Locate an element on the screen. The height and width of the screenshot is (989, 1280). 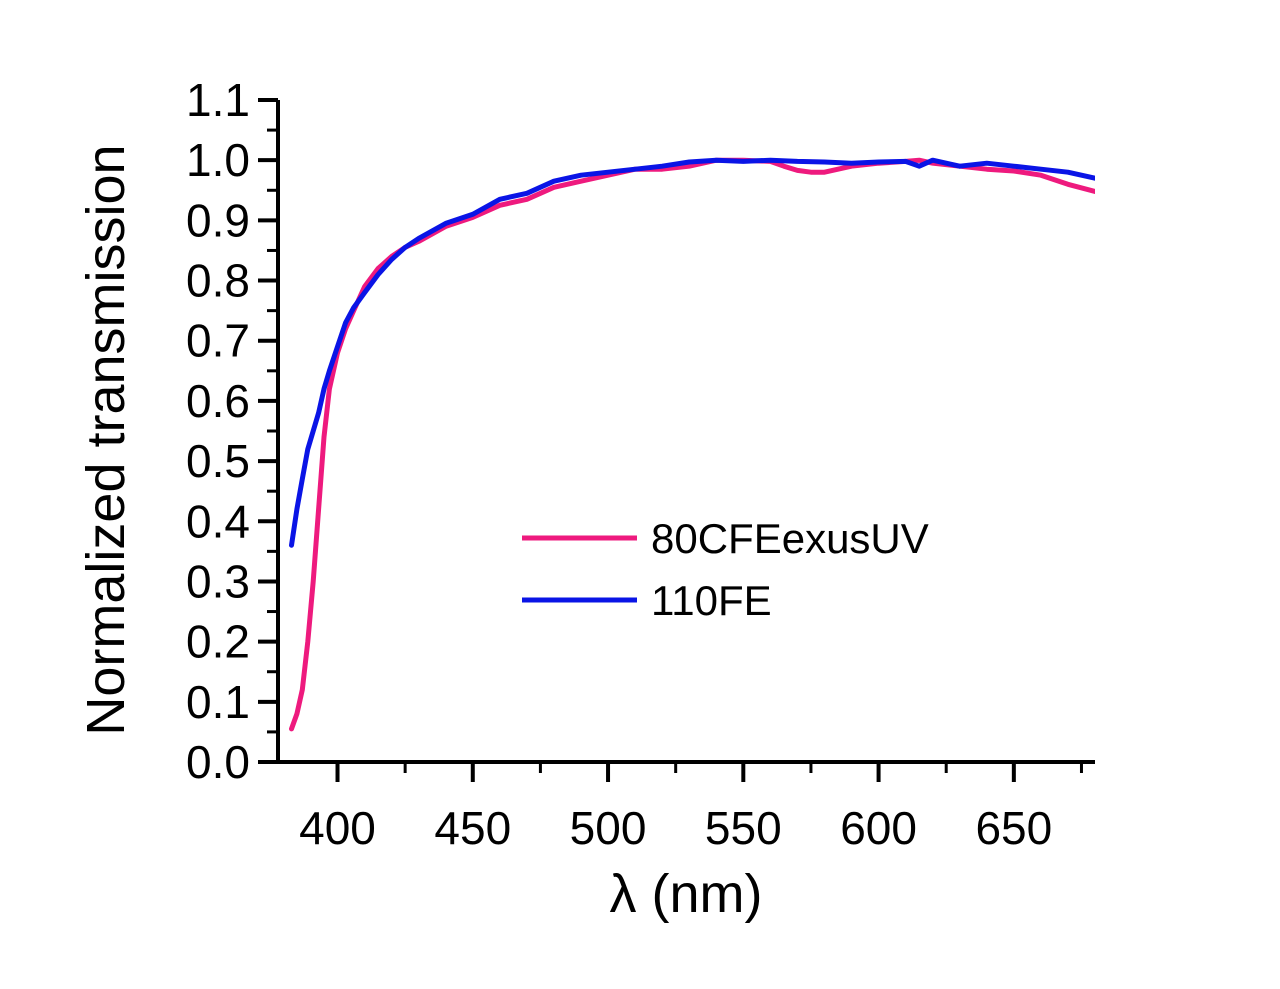
y-tick-label: 0.4 is located at coordinates (218, 521).